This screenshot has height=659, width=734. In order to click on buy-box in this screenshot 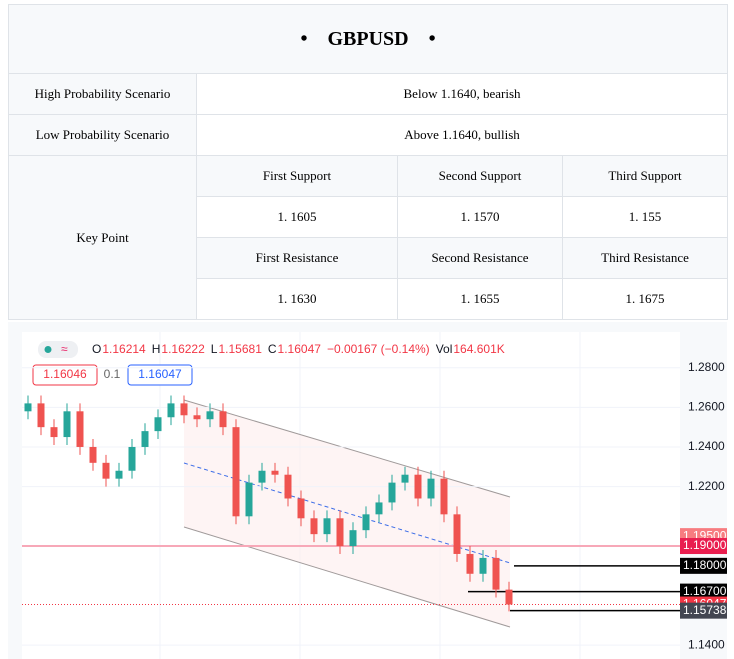, I will do `click(160, 375)`.